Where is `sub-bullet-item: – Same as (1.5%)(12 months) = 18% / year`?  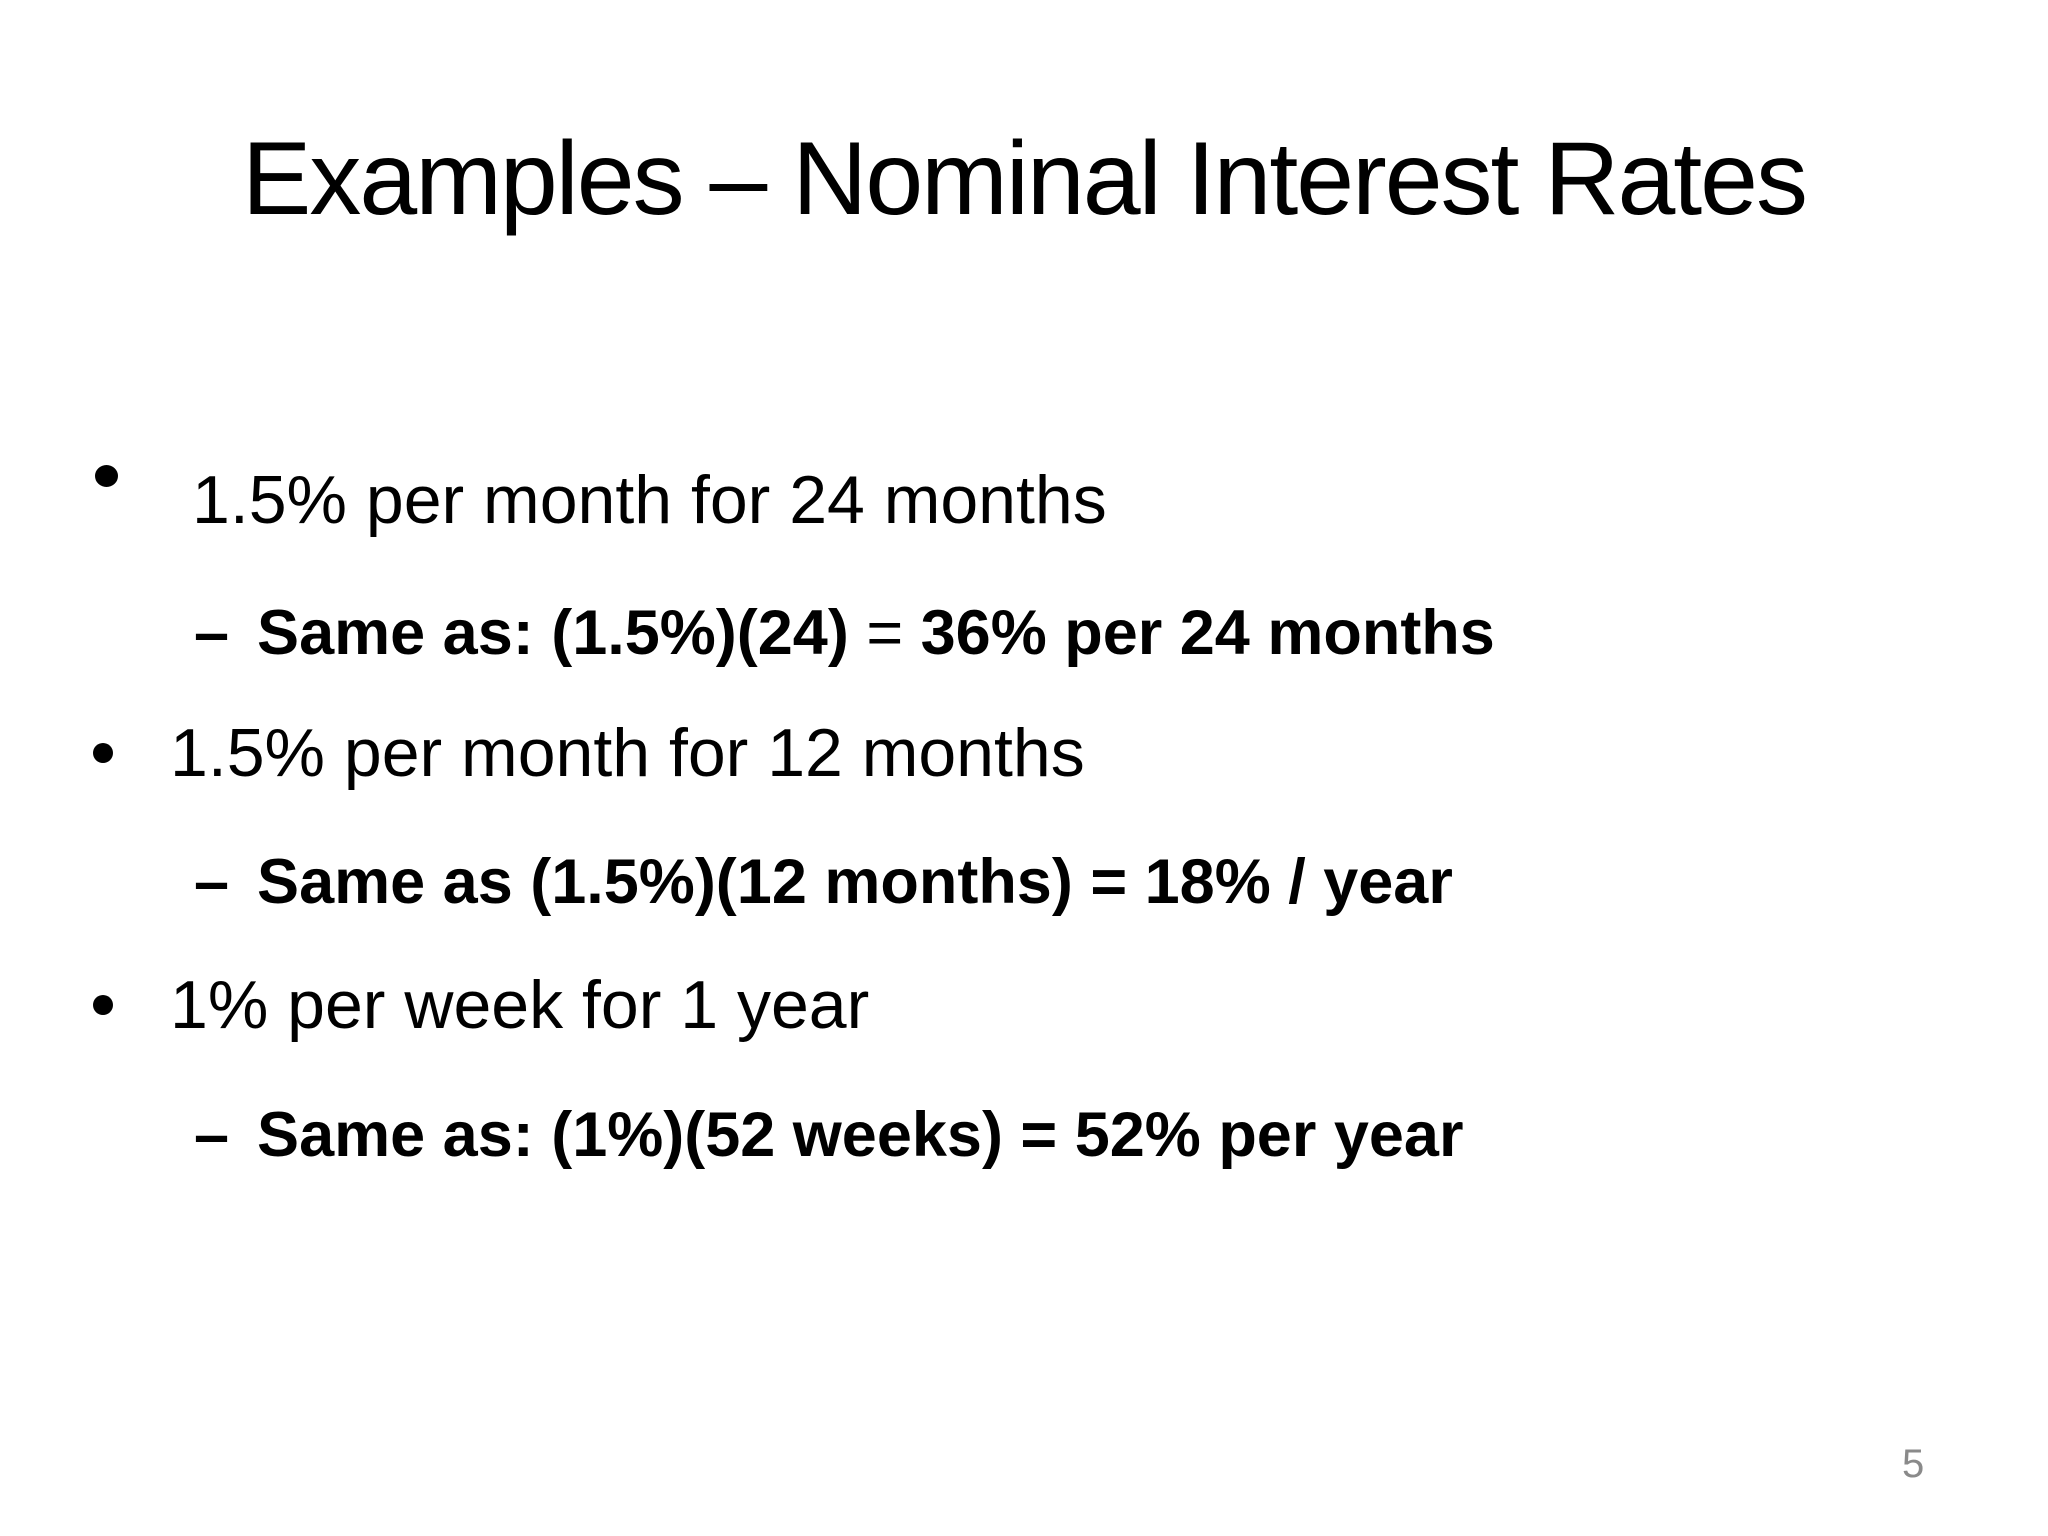 sub-bullet-item: – Same as (1.5%)(12 months) = 18% / year is located at coordinates (823, 882).